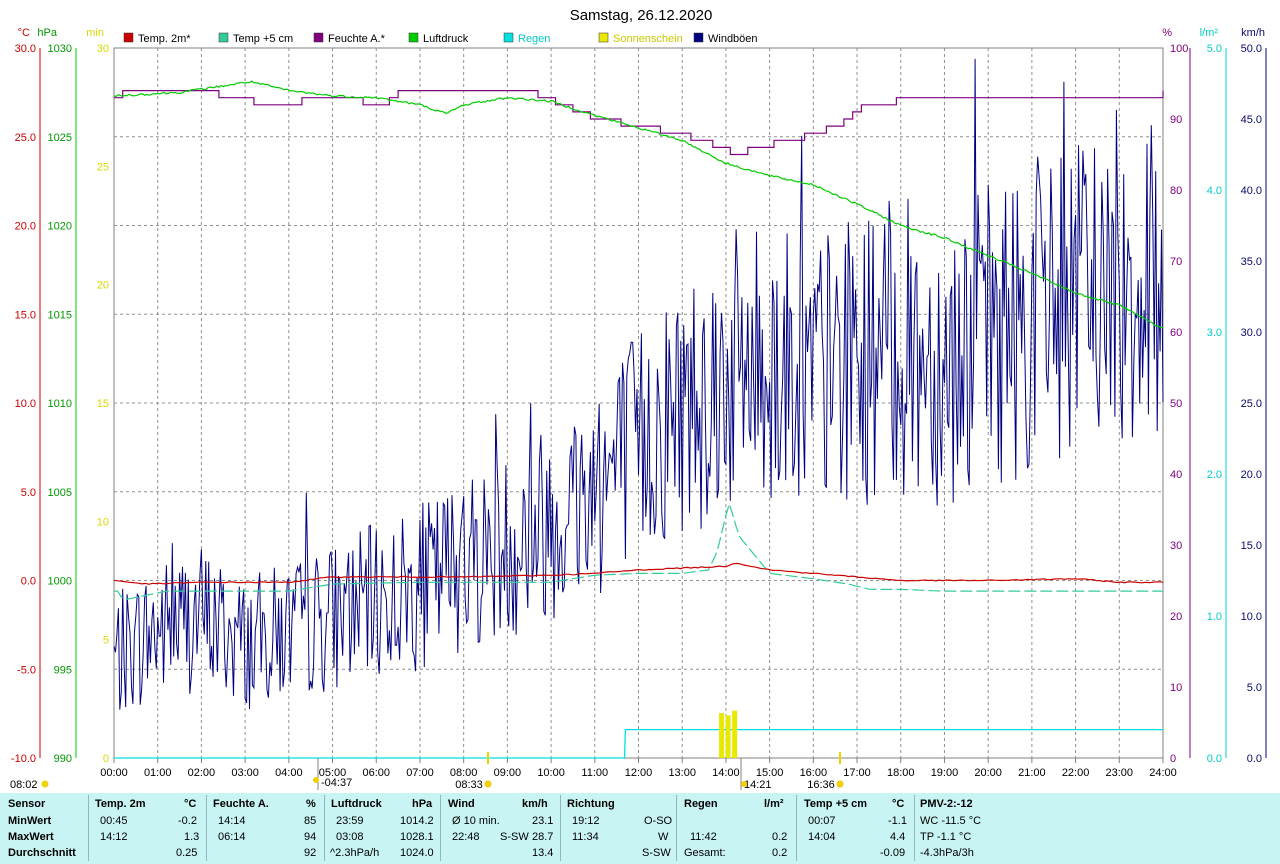  I want to click on noon-marker-label: 14:21, so click(758, 785).